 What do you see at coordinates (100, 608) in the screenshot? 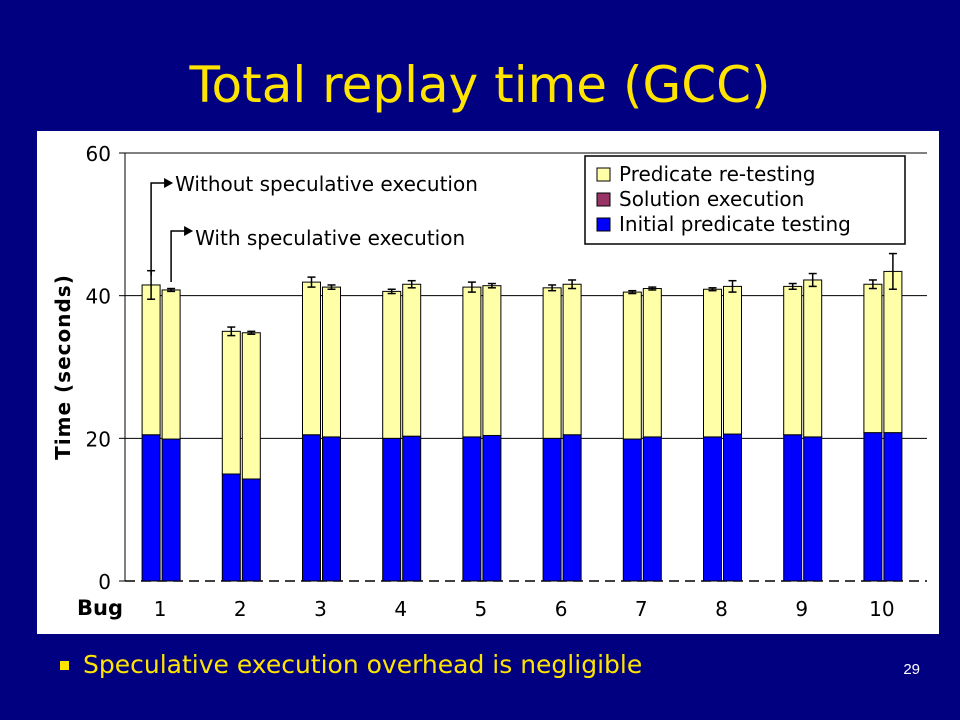
I see `x-axis-label: Bug` at bounding box center [100, 608].